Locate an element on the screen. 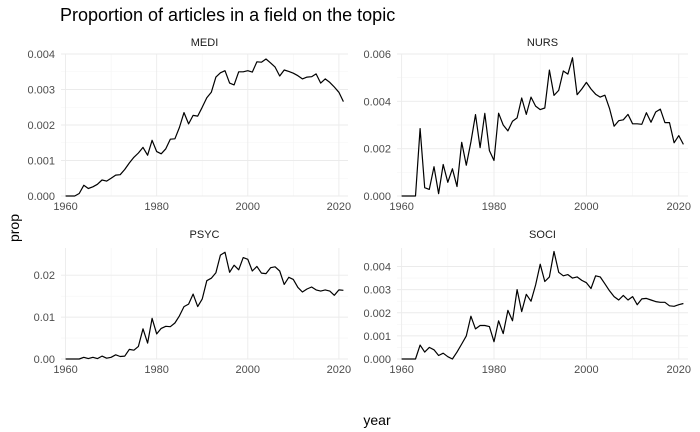 The width and height of the screenshot is (700, 432). panel-strip-label: SOCI is located at coordinates (542, 235).